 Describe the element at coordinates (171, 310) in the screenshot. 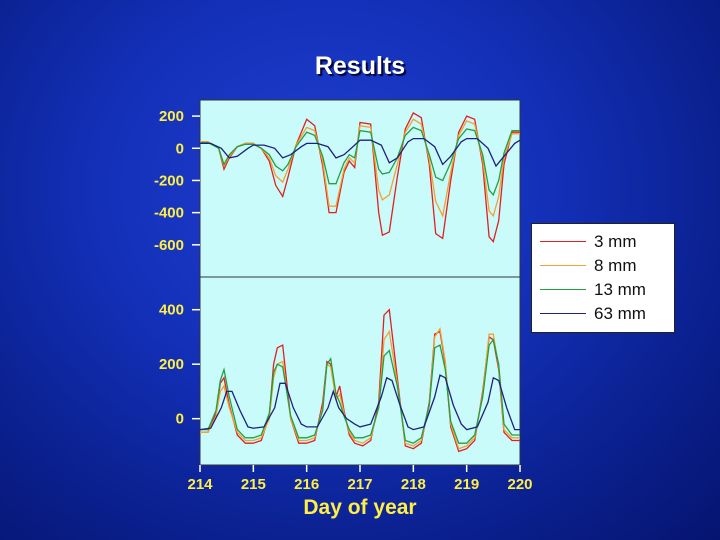

I see `y-tick-label-bottom-0: 400` at that location.